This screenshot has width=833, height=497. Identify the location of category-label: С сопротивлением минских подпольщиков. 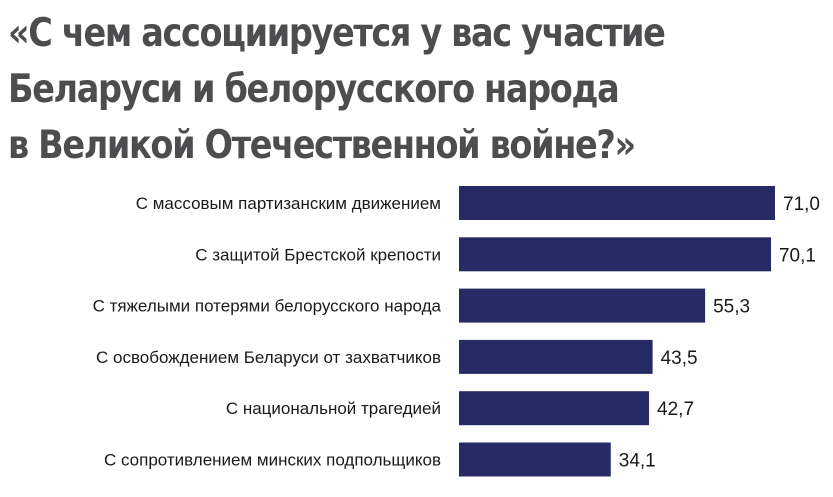
(272, 460).